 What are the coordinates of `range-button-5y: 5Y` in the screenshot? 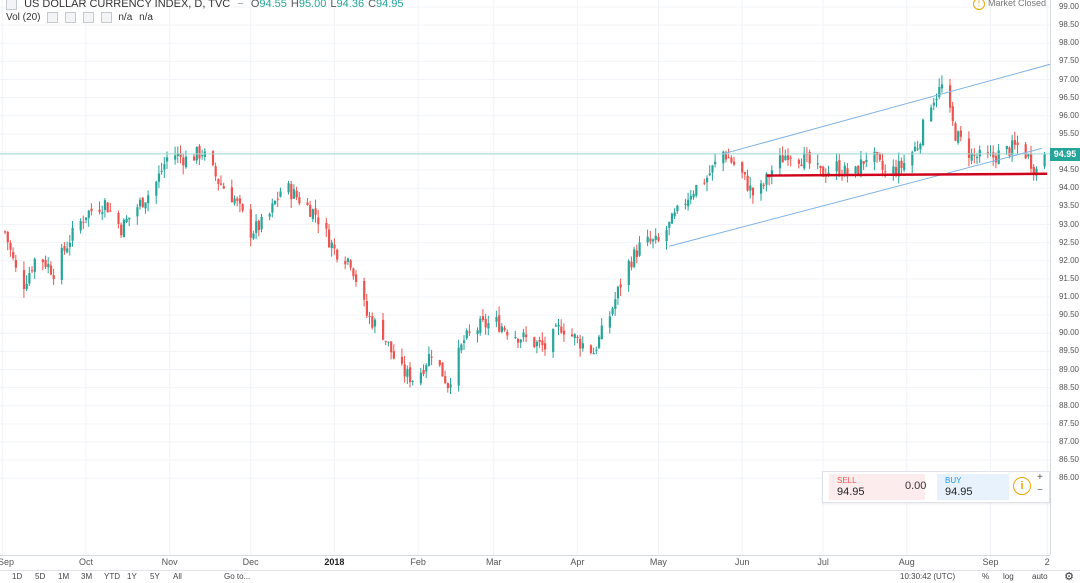 It's located at (155, 576).